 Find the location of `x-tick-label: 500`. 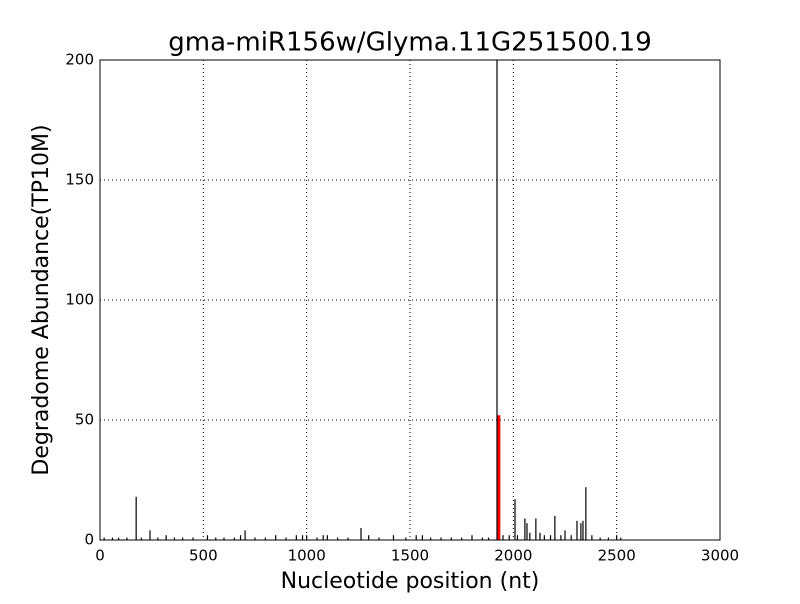

x-tick-label: 500 is located at coordinates (203, 556).